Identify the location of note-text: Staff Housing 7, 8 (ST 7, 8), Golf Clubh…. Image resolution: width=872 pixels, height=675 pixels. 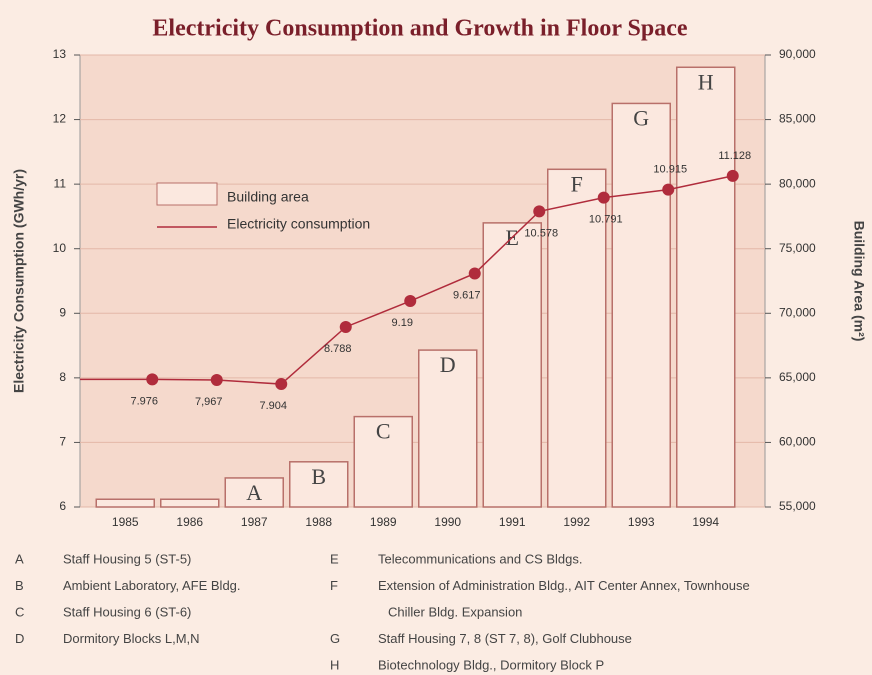
(505, 638).